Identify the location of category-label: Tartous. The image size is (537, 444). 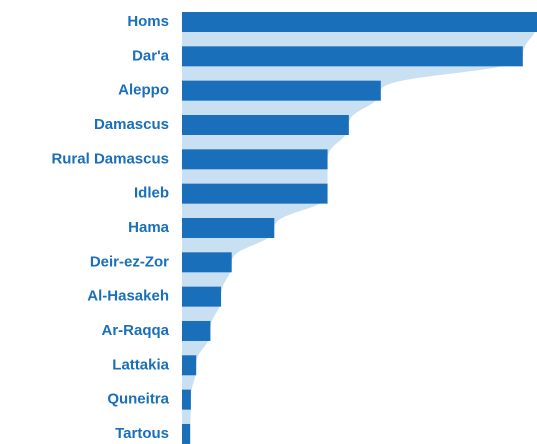
(142, 433).